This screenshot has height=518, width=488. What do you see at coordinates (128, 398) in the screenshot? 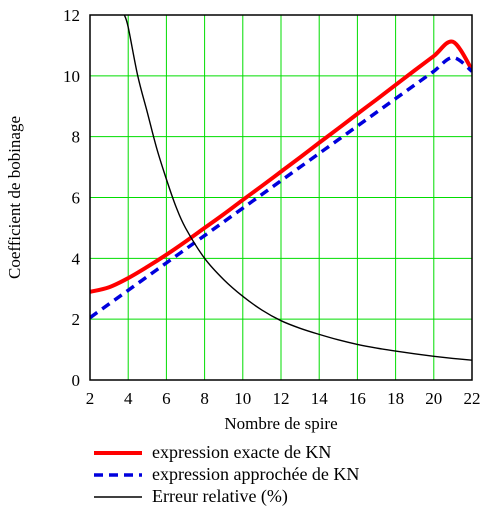
I see `x-tick-label: 4` at bounding box center [128, 398].